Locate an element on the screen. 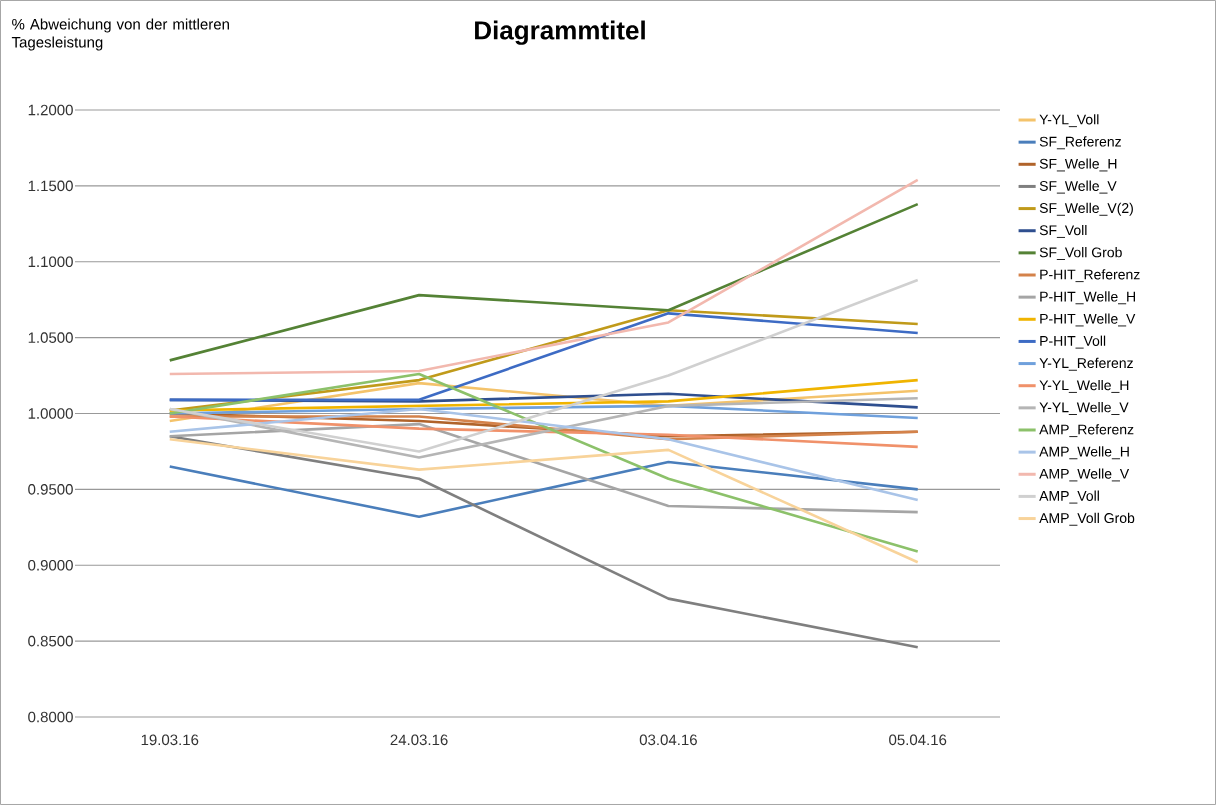 This screenshot has height=805, width=1216. legend-label: P-HIT_Referenz is located at coordinates (1090, 276).